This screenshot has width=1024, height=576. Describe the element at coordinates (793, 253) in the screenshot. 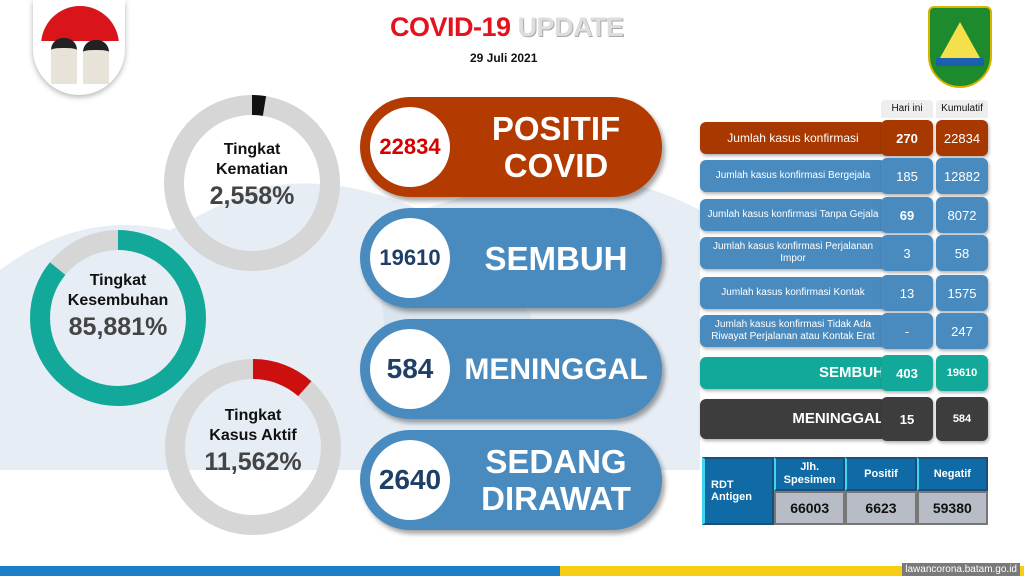

I see `row-label: Jumlah kasus konfirmasi Perjalanan Impor` at that location.